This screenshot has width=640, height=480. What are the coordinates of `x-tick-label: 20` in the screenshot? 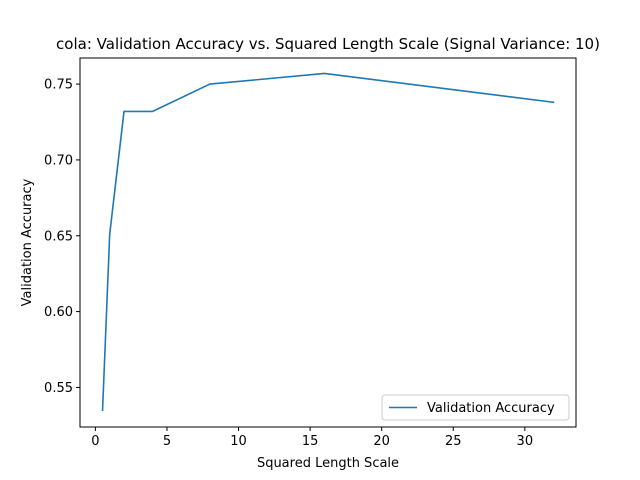 It's located at (381, 441).